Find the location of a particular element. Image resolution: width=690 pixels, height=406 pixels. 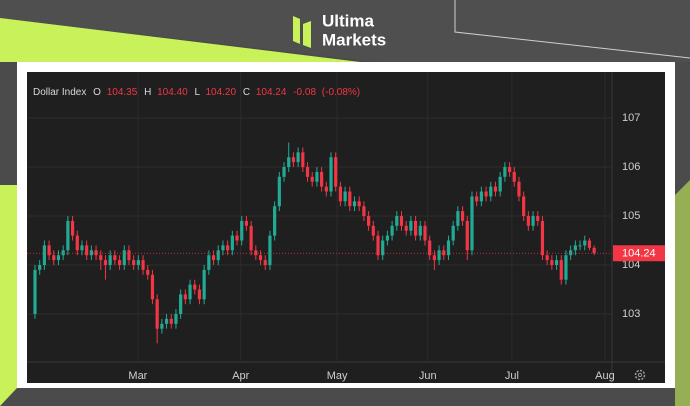

gear is located at coordinates (640, 375).